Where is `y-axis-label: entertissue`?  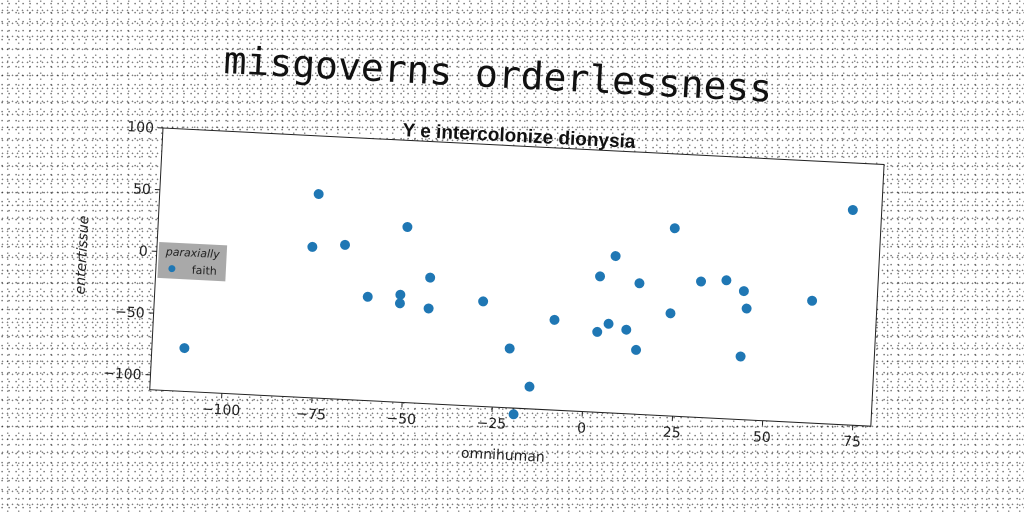 y-axis-label: entertissue is located at coordinates (82, 255).